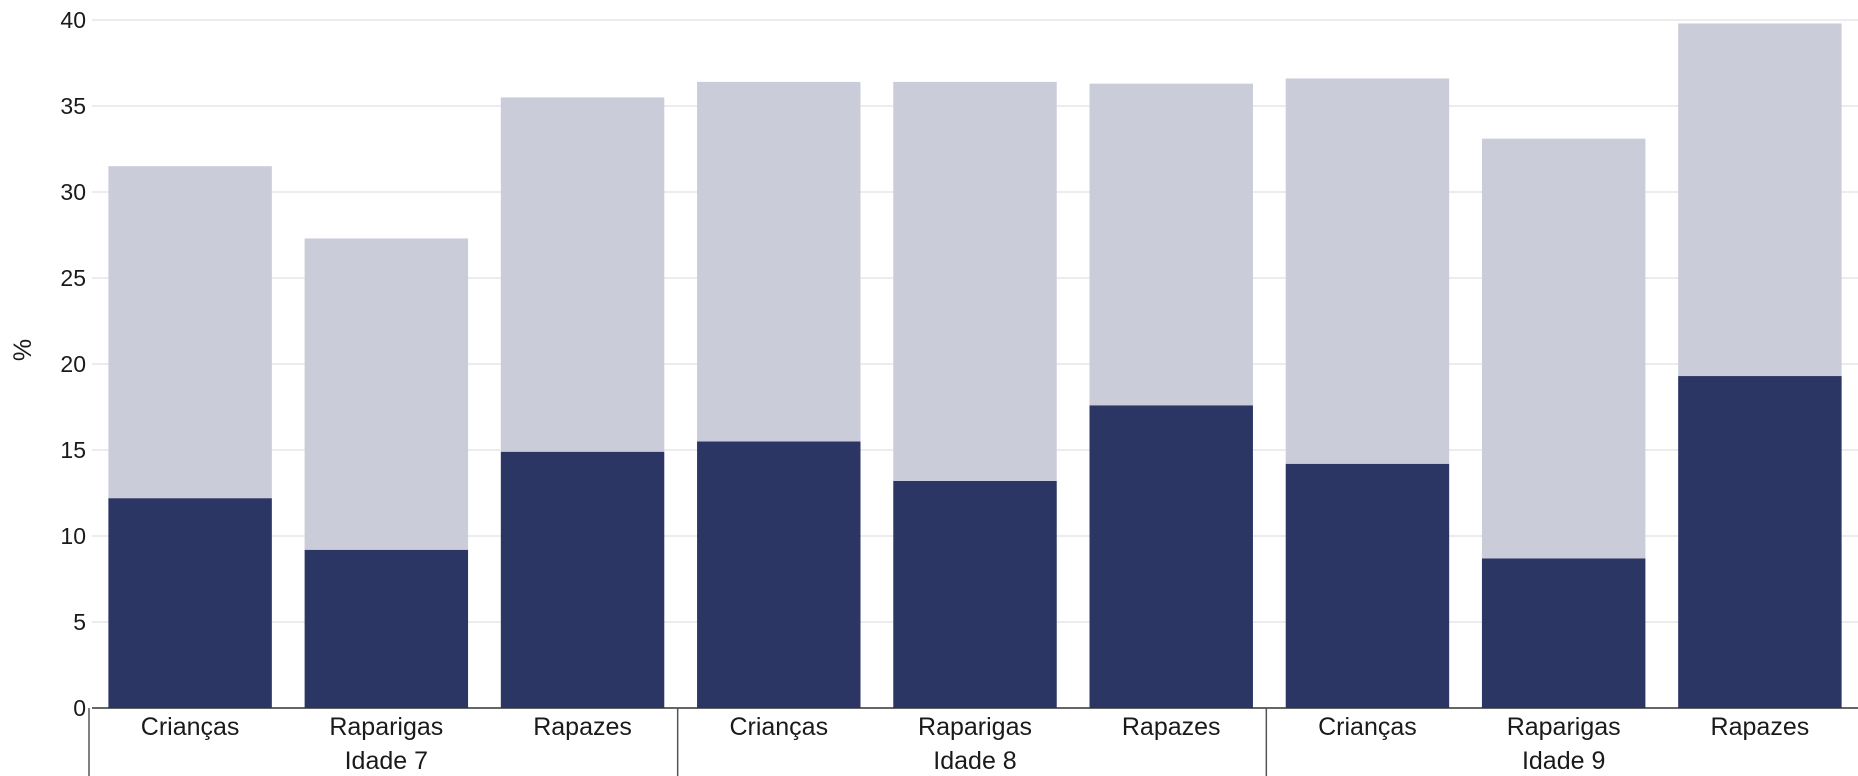 The height and width of the screenshot is (776, 1858). I want to click on y-tick-label: 0, so click(79, 708).